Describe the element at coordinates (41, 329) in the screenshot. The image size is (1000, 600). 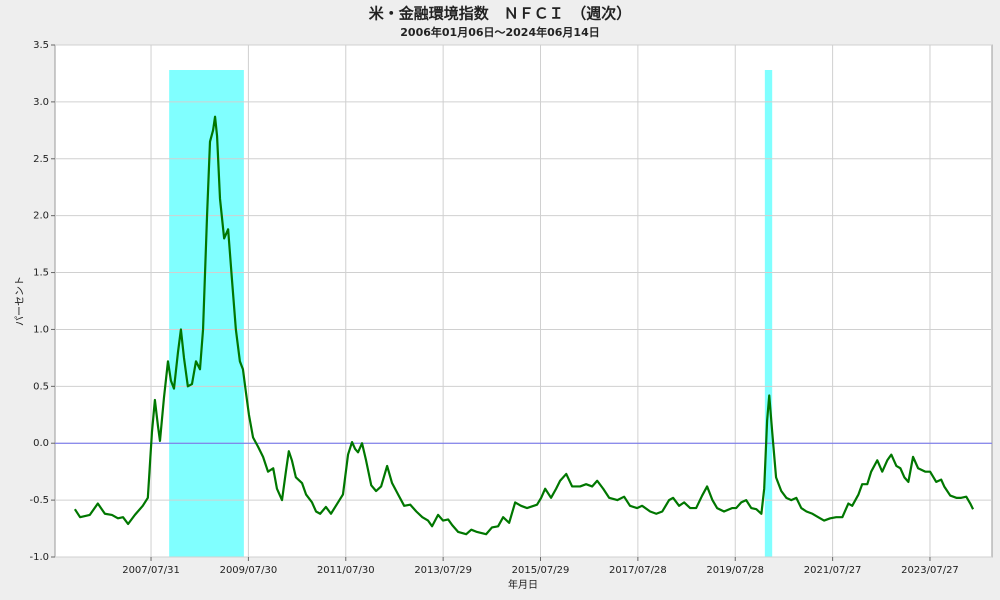
I see `y-tick-label: 1.0` at that location.